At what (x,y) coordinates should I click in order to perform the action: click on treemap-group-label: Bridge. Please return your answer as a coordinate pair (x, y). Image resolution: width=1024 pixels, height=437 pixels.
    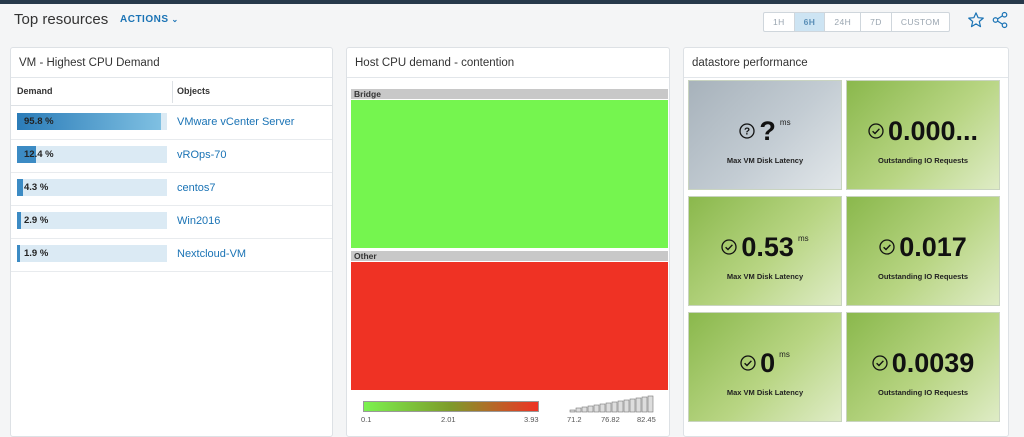
    Looking at the image, I should click on (509, 94).